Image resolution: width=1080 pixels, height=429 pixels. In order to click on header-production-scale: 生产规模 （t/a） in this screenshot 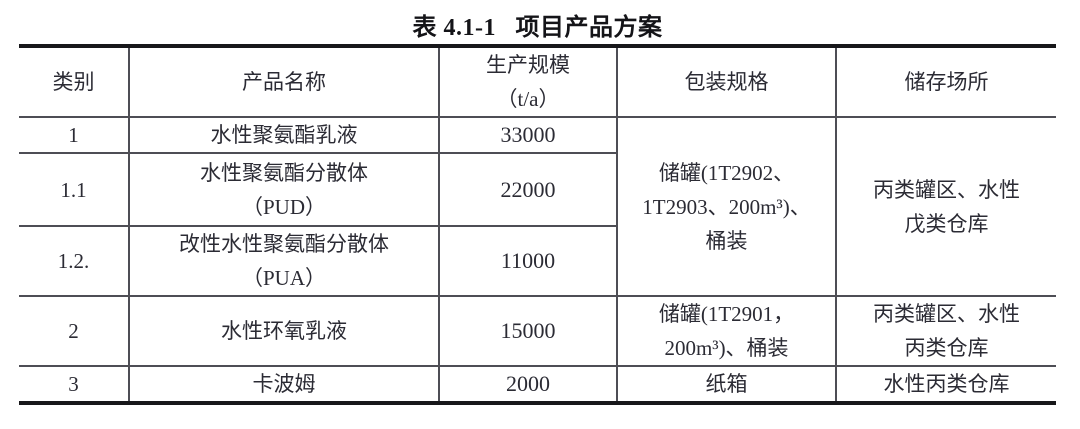, I will do `click(528, 81)`.